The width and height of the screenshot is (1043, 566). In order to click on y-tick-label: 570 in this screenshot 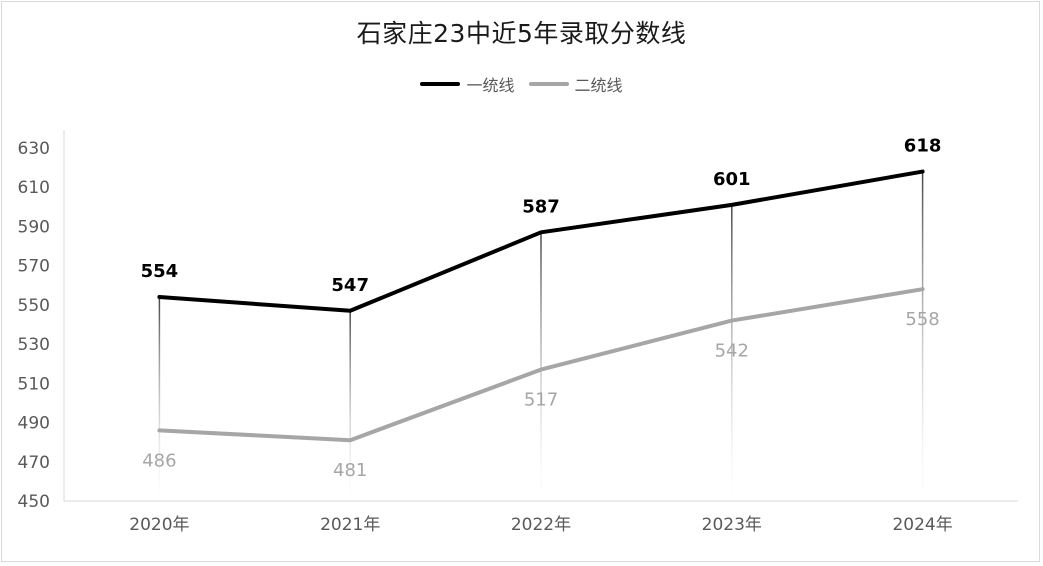, I will do `click(34, 267)`.